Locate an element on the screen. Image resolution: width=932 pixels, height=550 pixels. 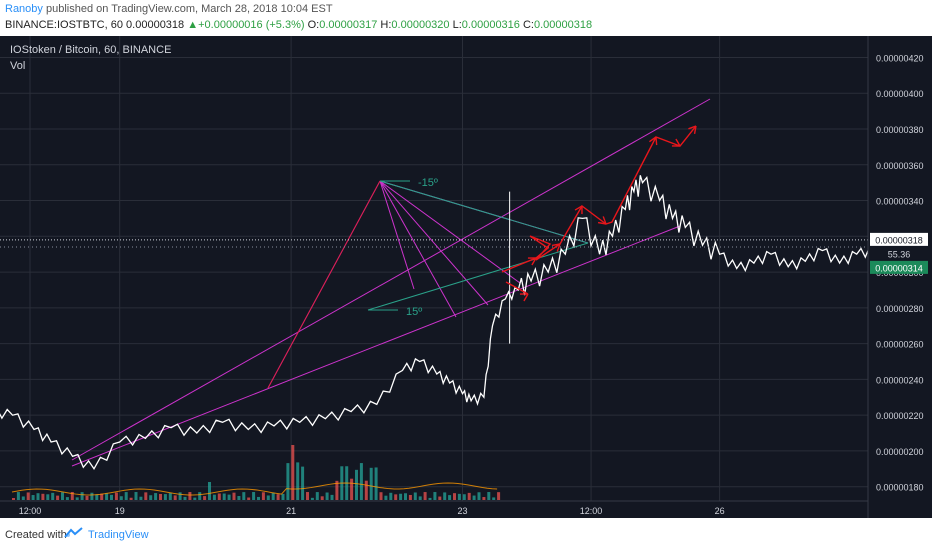
x-tick-label: 19 is located at coordinates (120, 511).